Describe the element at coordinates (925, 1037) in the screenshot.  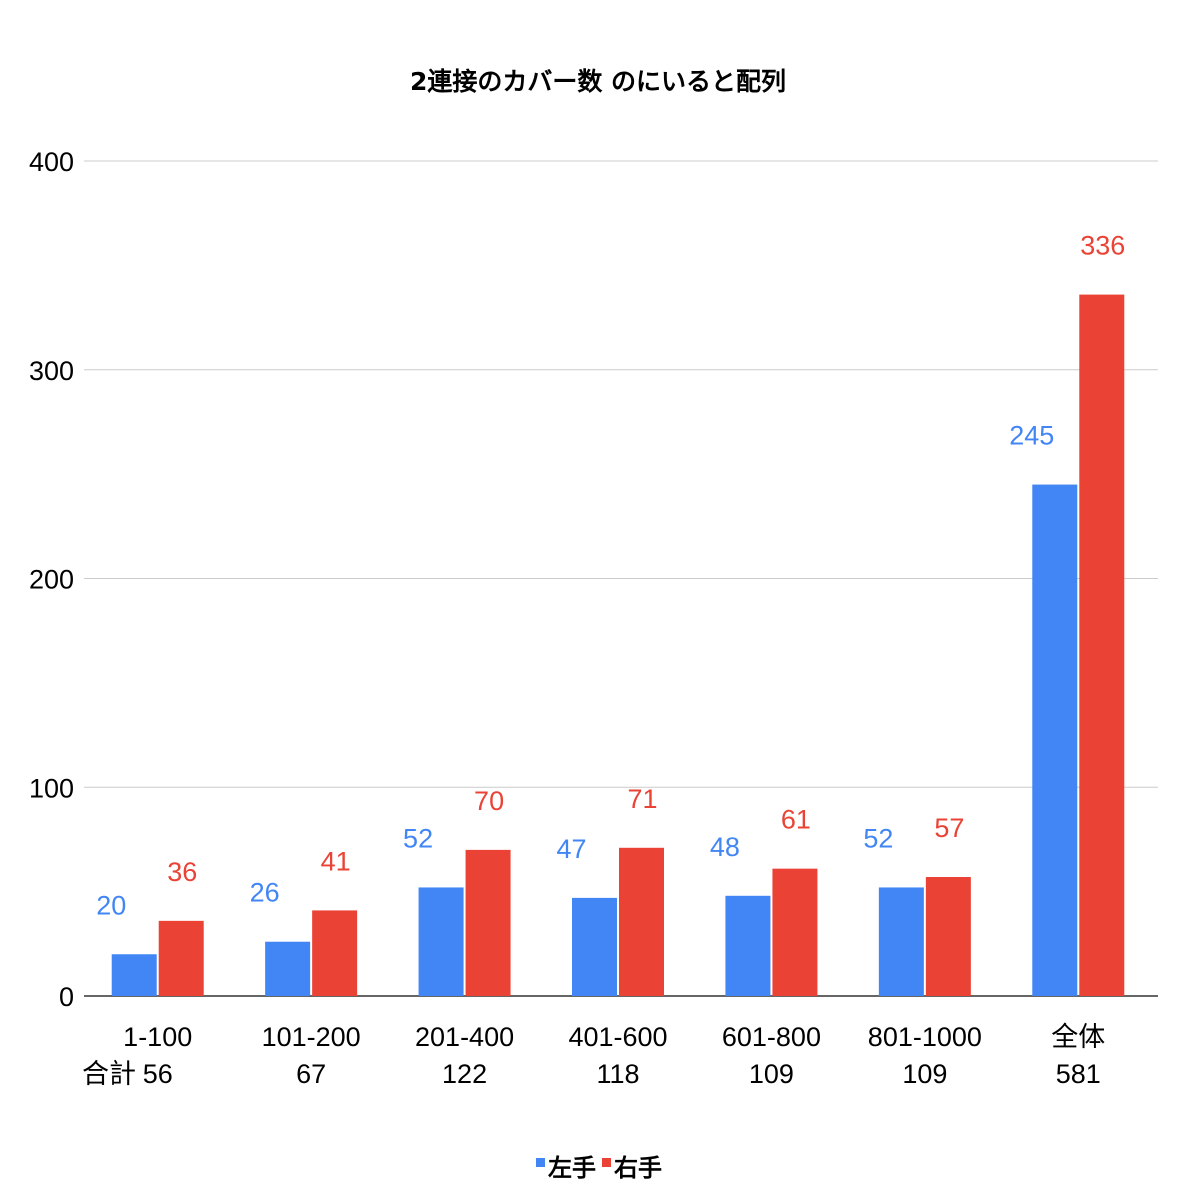
I see `x-tick-label: 801-1000` at that location.